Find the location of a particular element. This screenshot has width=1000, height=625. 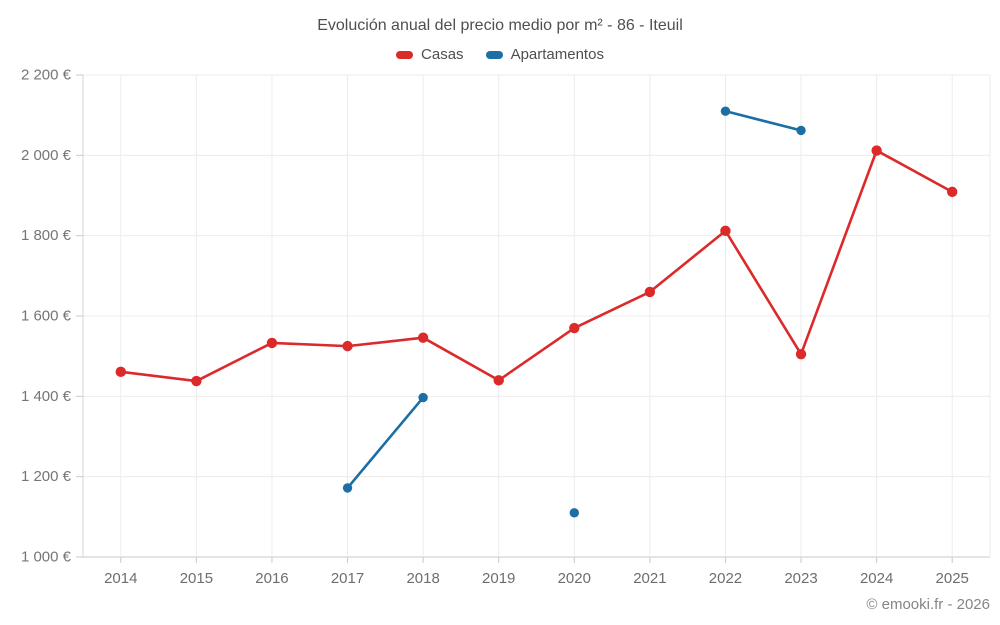

casas-point-2023 is located at coordinates (801, 354).